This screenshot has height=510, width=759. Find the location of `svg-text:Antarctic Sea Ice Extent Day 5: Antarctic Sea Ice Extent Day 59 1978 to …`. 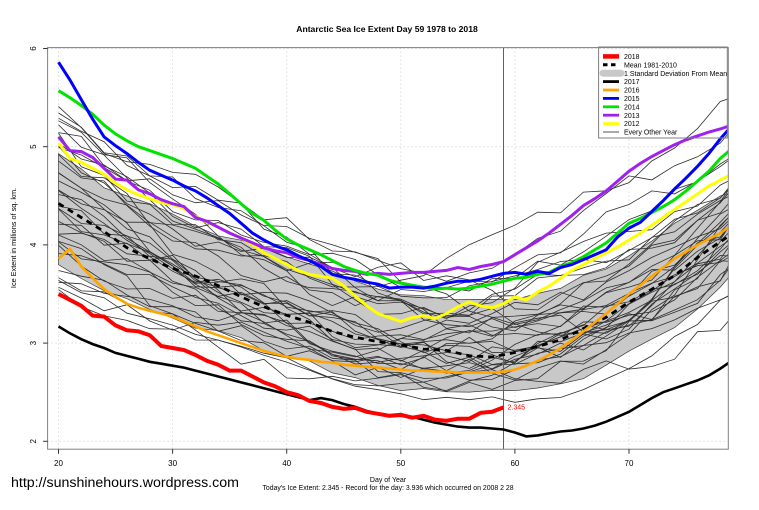

svg-text:Antarctic Sea Ice Extent Day 5: Antarctic Sea Ice Extent Day 59 1978 to … is located at coordinates (387, 29).